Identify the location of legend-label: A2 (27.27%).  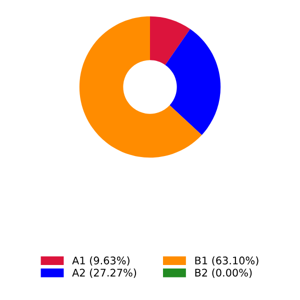
(104, 273).